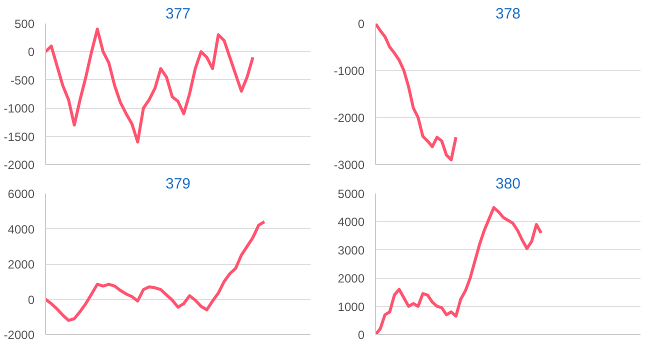  I want to click on chart-title: 377, so click(178, 14).